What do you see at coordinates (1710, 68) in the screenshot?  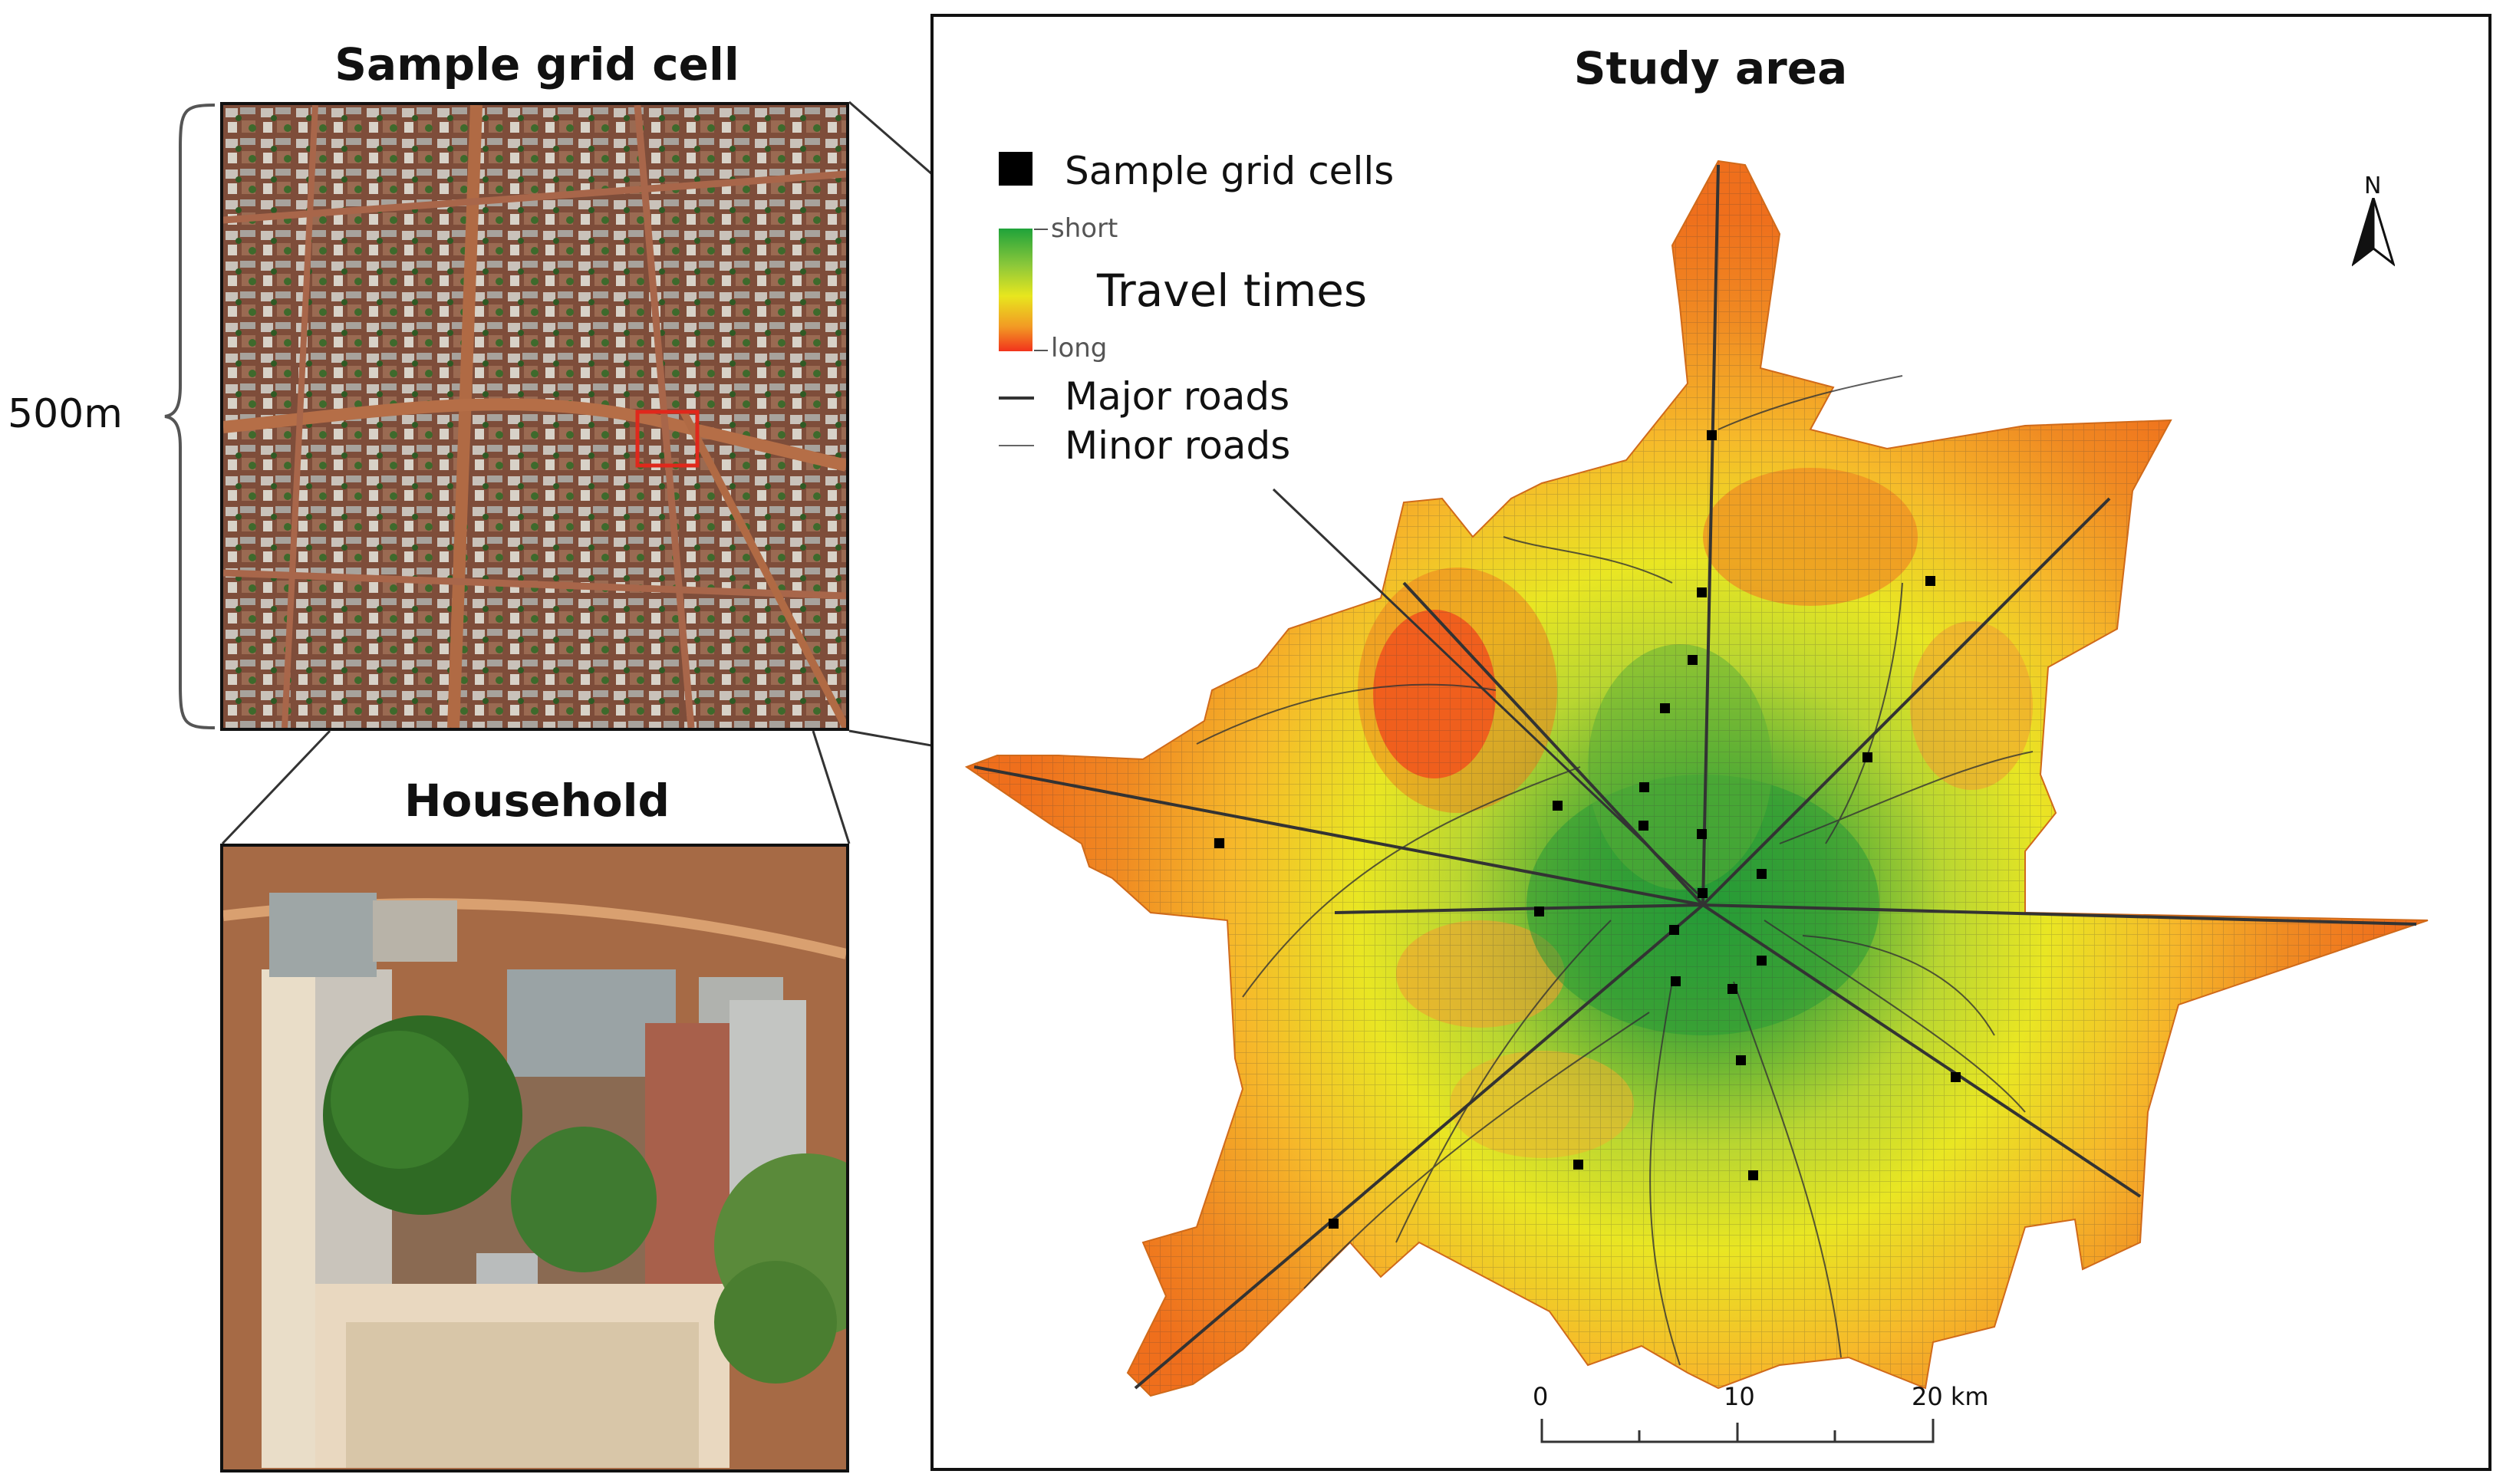 I see `study-area-title: Study area` at bounding box center [1710, 68].